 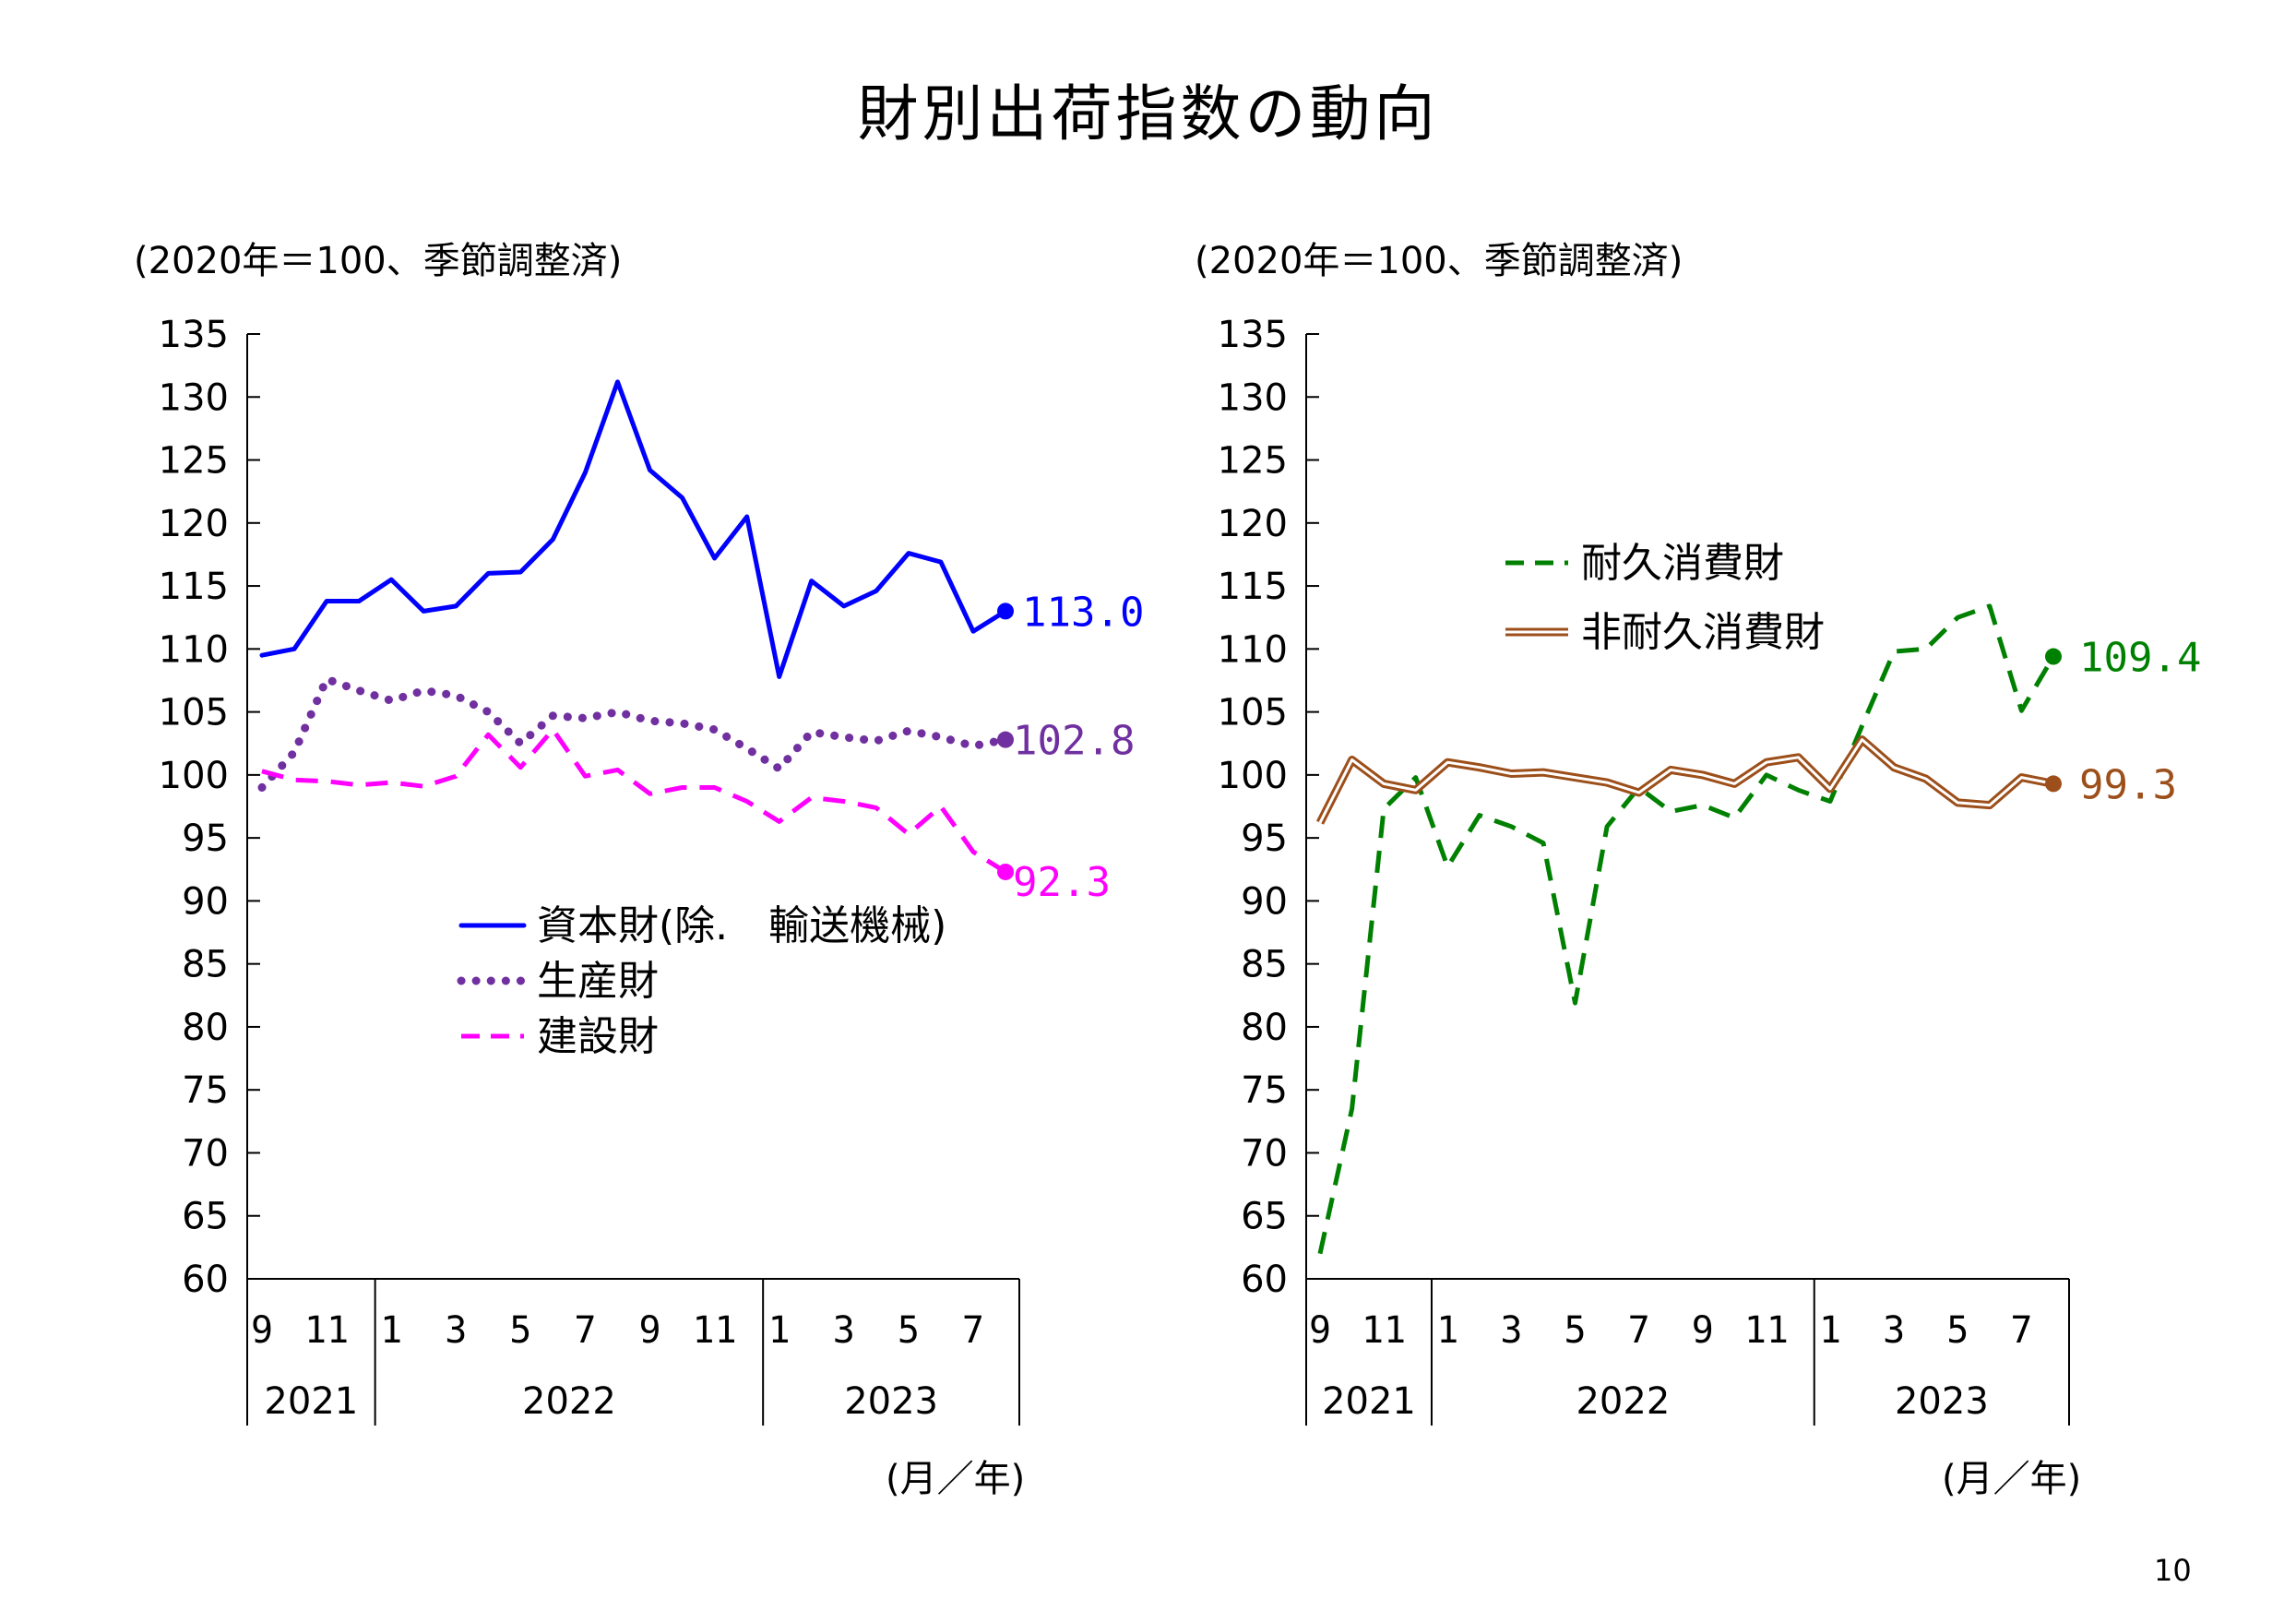 I want to click on legend-label: 生産財, so click(x=598, y=981).